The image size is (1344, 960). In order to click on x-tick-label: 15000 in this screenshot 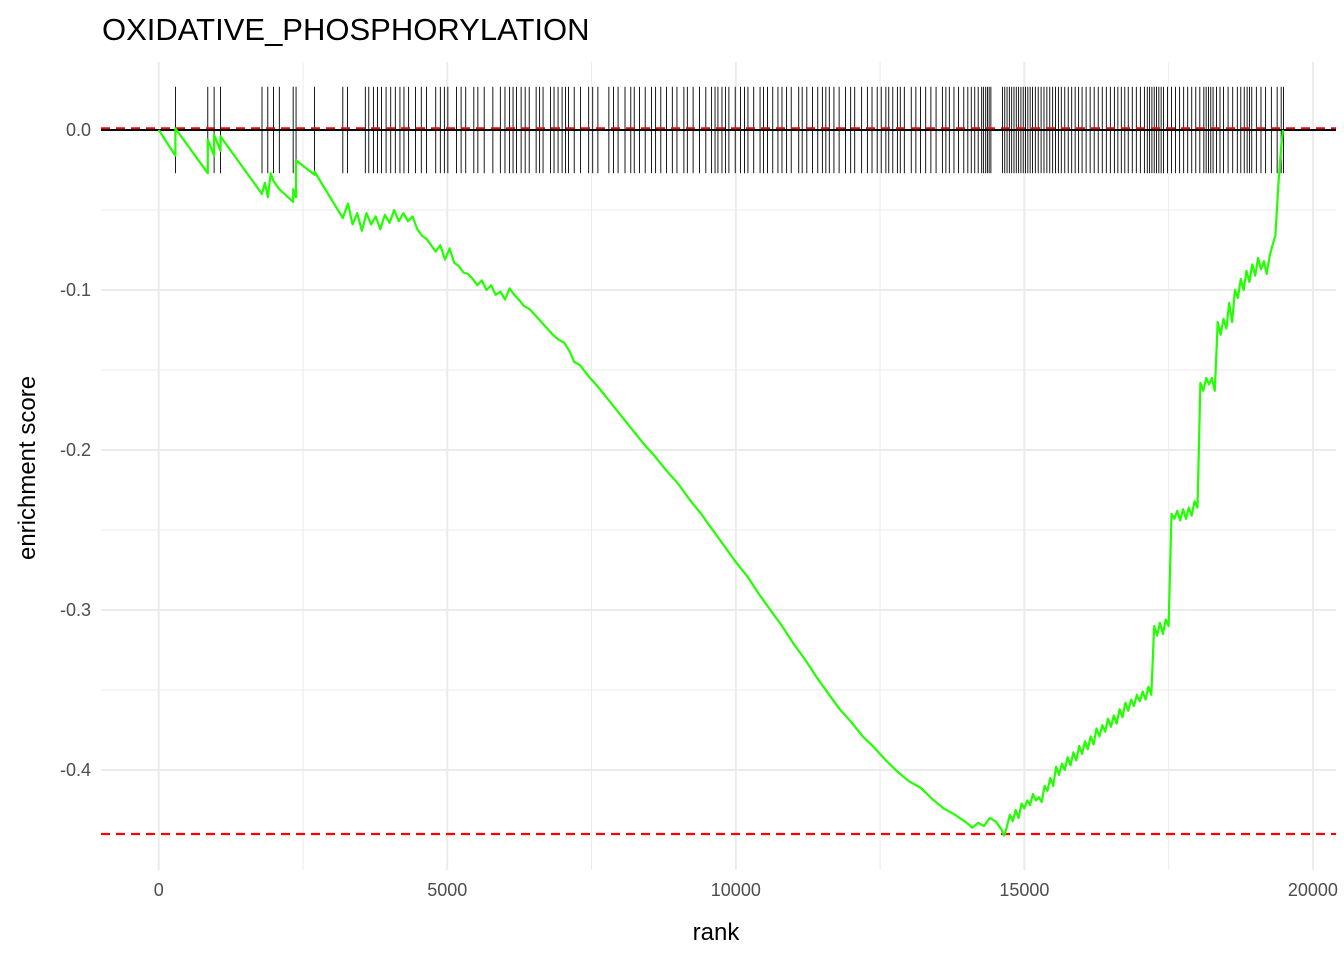, I will do `click(1024, 890)`.